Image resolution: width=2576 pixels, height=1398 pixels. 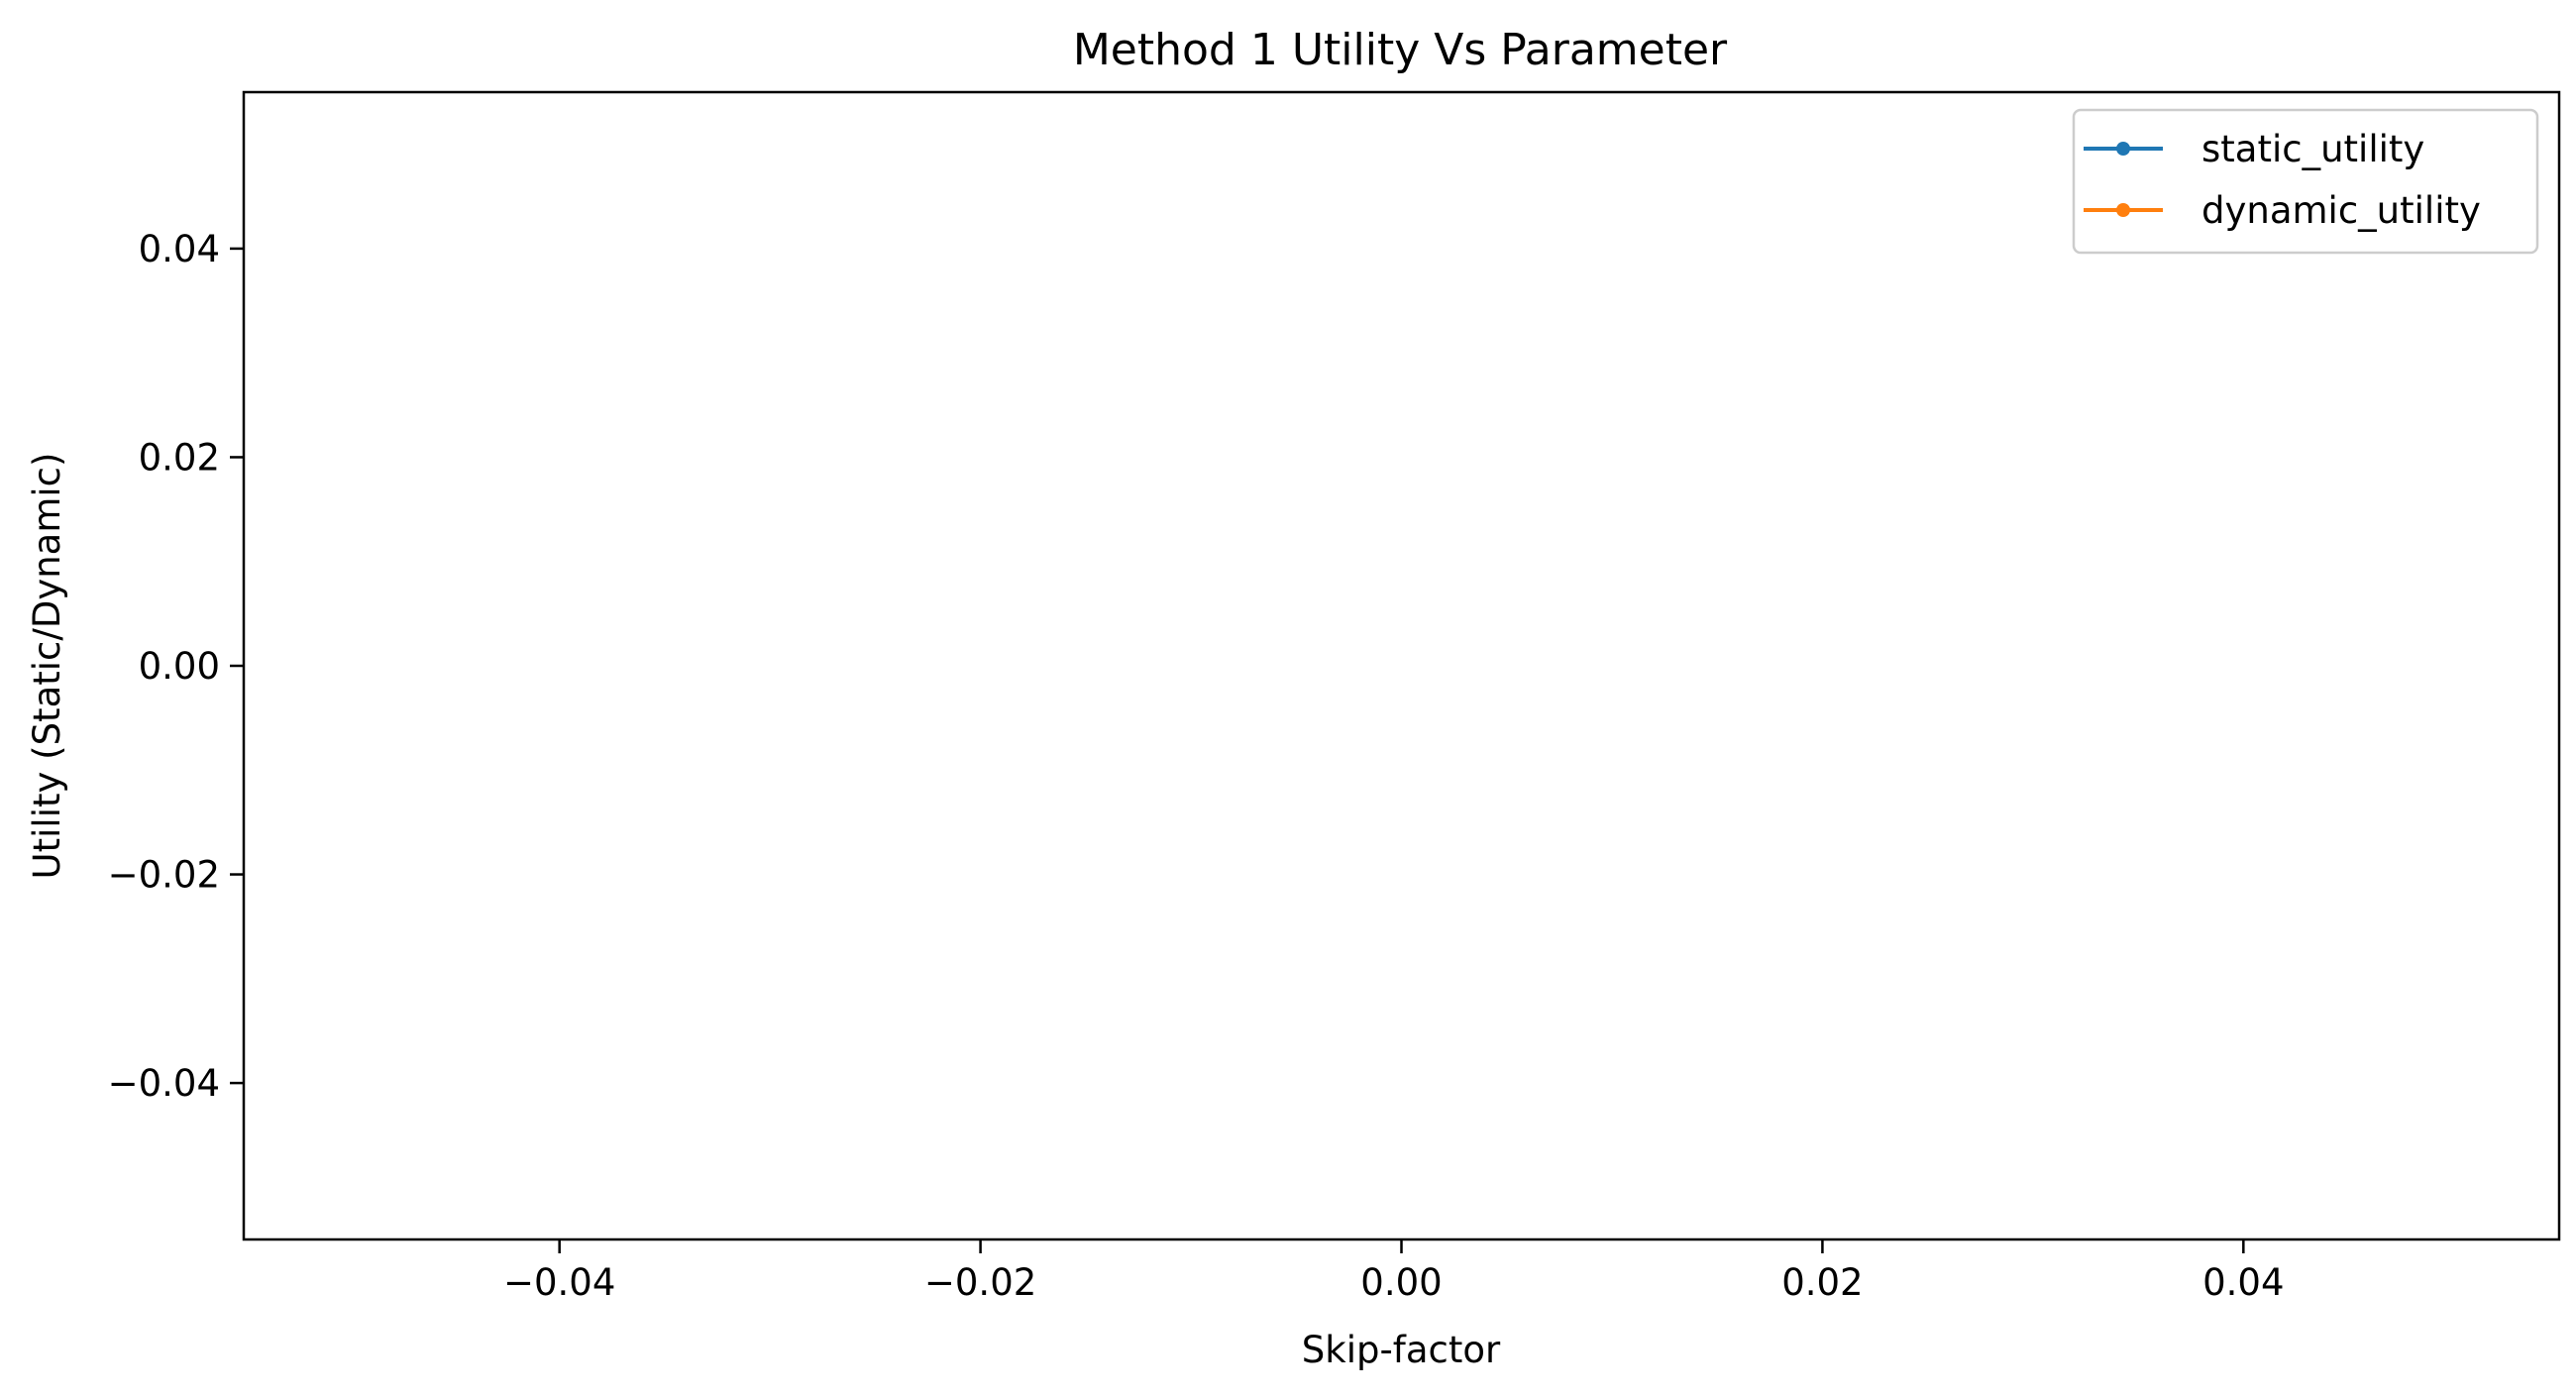 I want to click on legend: static_utility dynamic_utility, so click(x=2305, y=181).